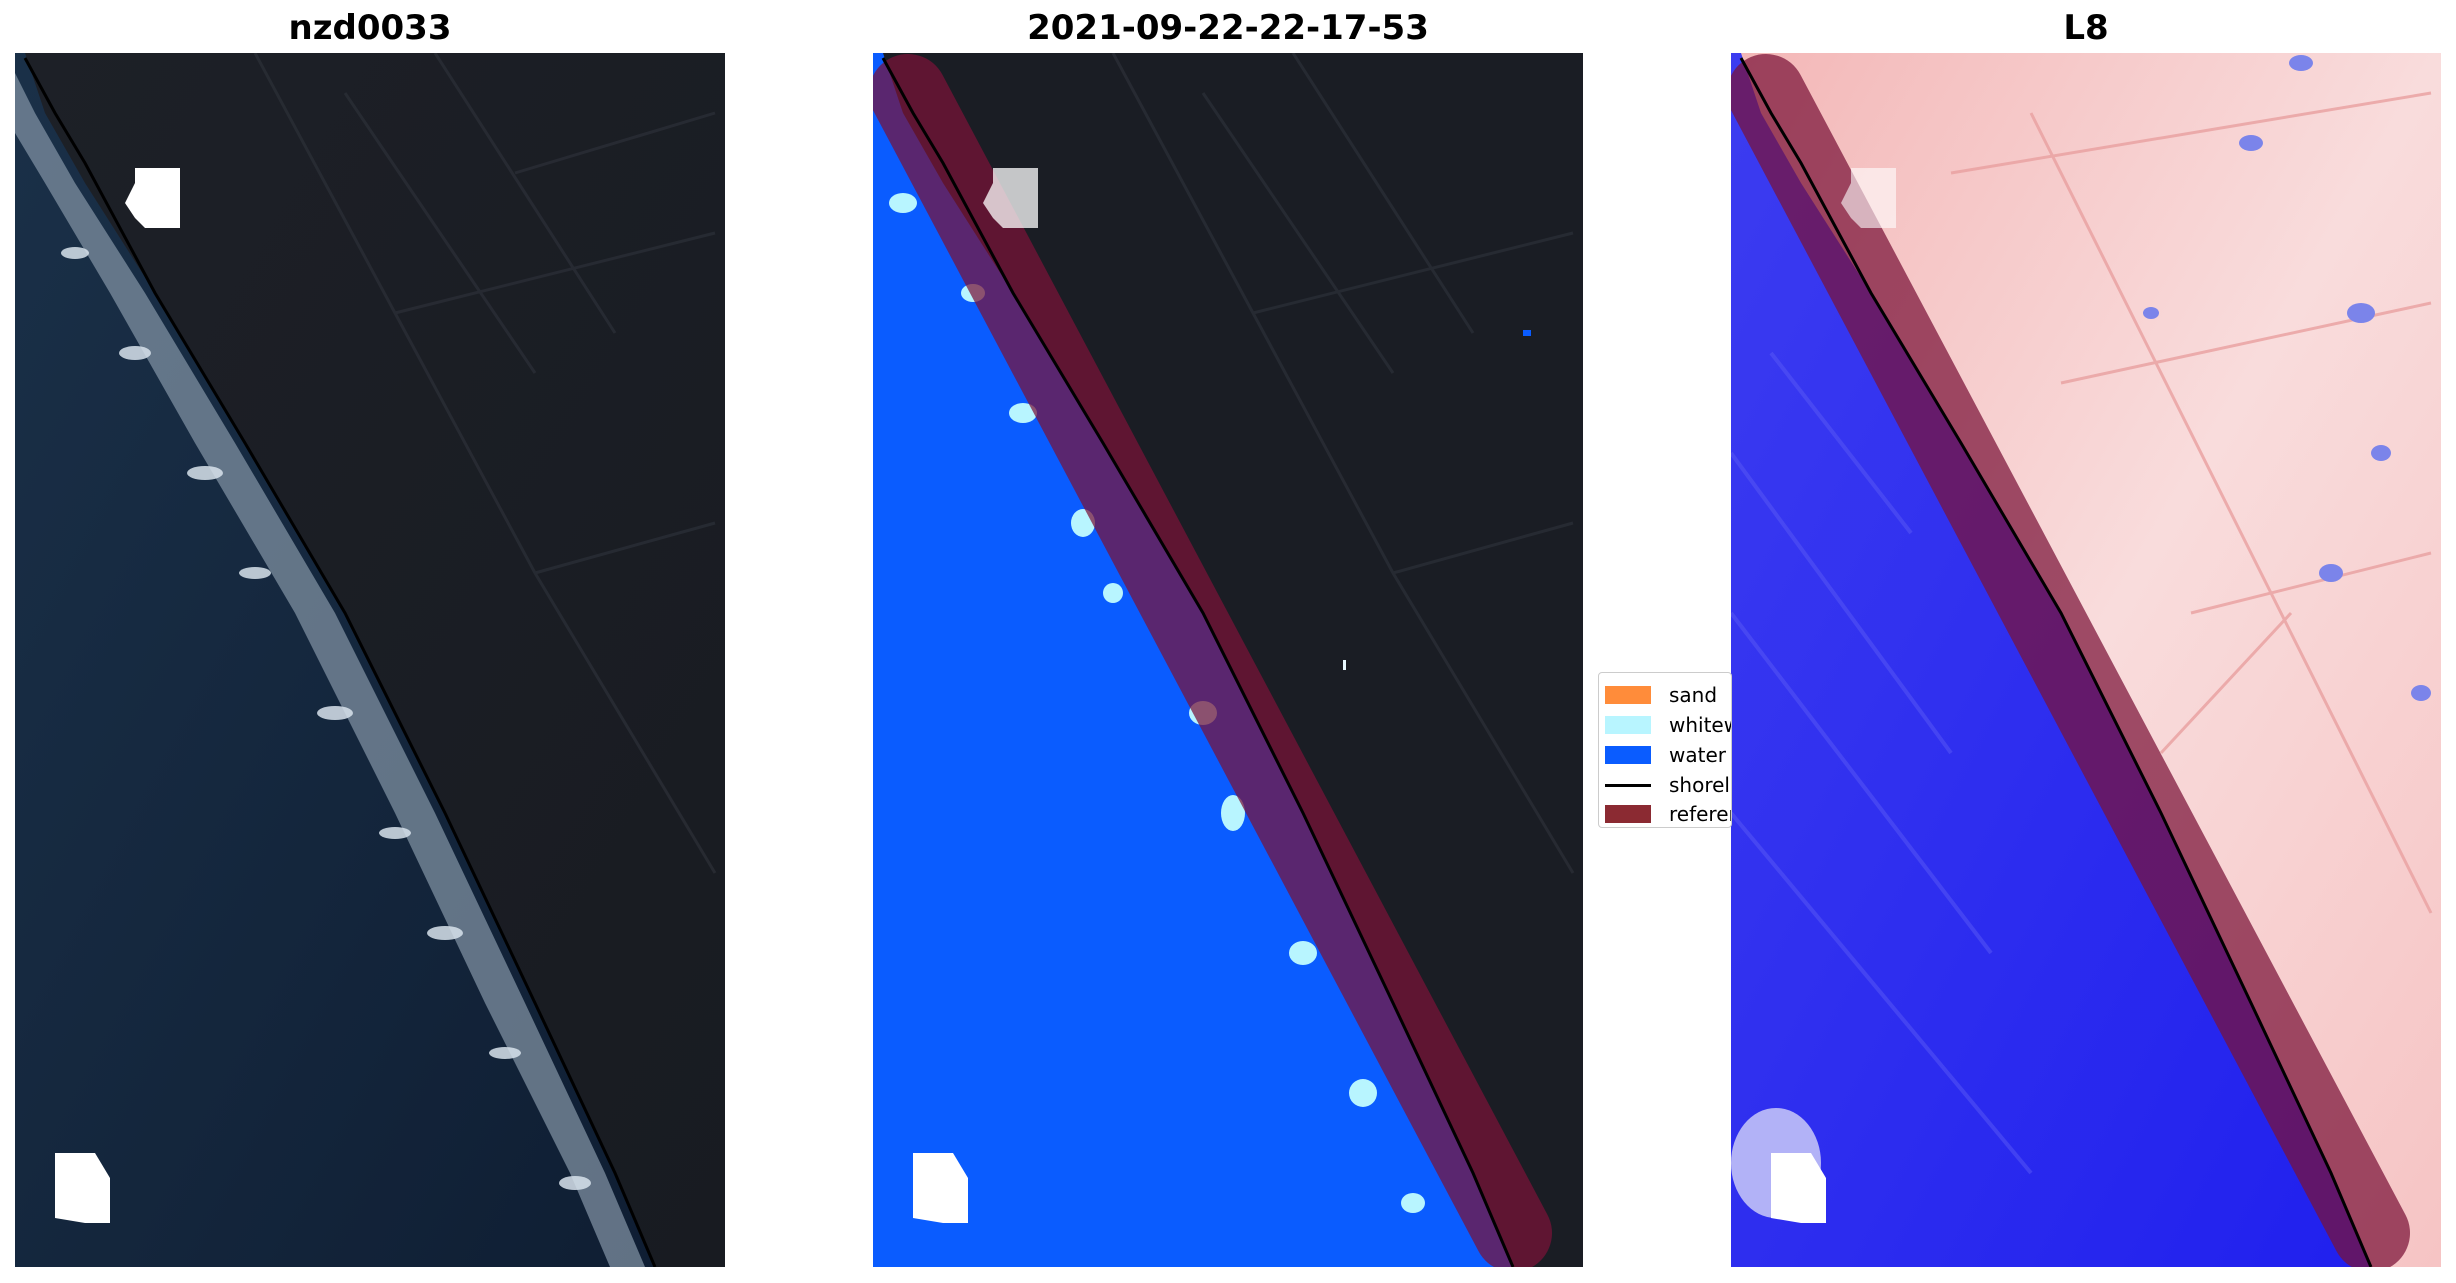 This screenshot has height=1283, width=2456. Describe the element at coordinates (1700, 814) in the screenshot. I see `legend-label-reference: reference` at that location.